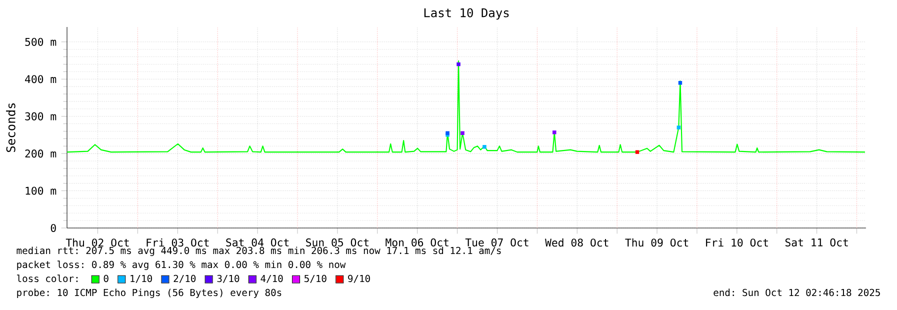 Image resolution: width=897 pixels, height=310 pixels. Describe the element at coordinates (141, 278) in the screenshot. I see `legend-label: 1/10` at that location.